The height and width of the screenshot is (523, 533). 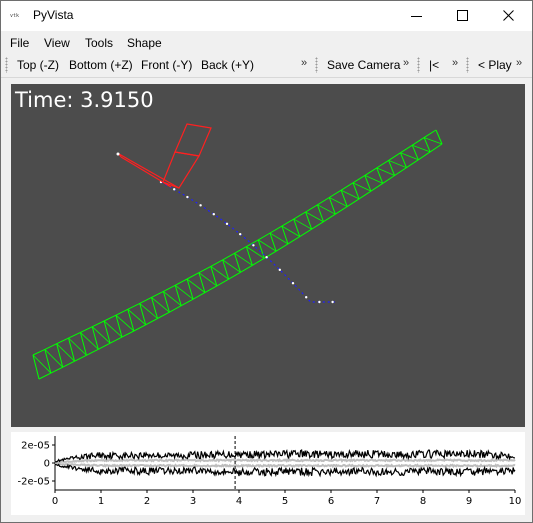 What do you see at coordinates (57, 43) in the screenshot?
I see `menu-view: View` at bounding box center [57, 43].